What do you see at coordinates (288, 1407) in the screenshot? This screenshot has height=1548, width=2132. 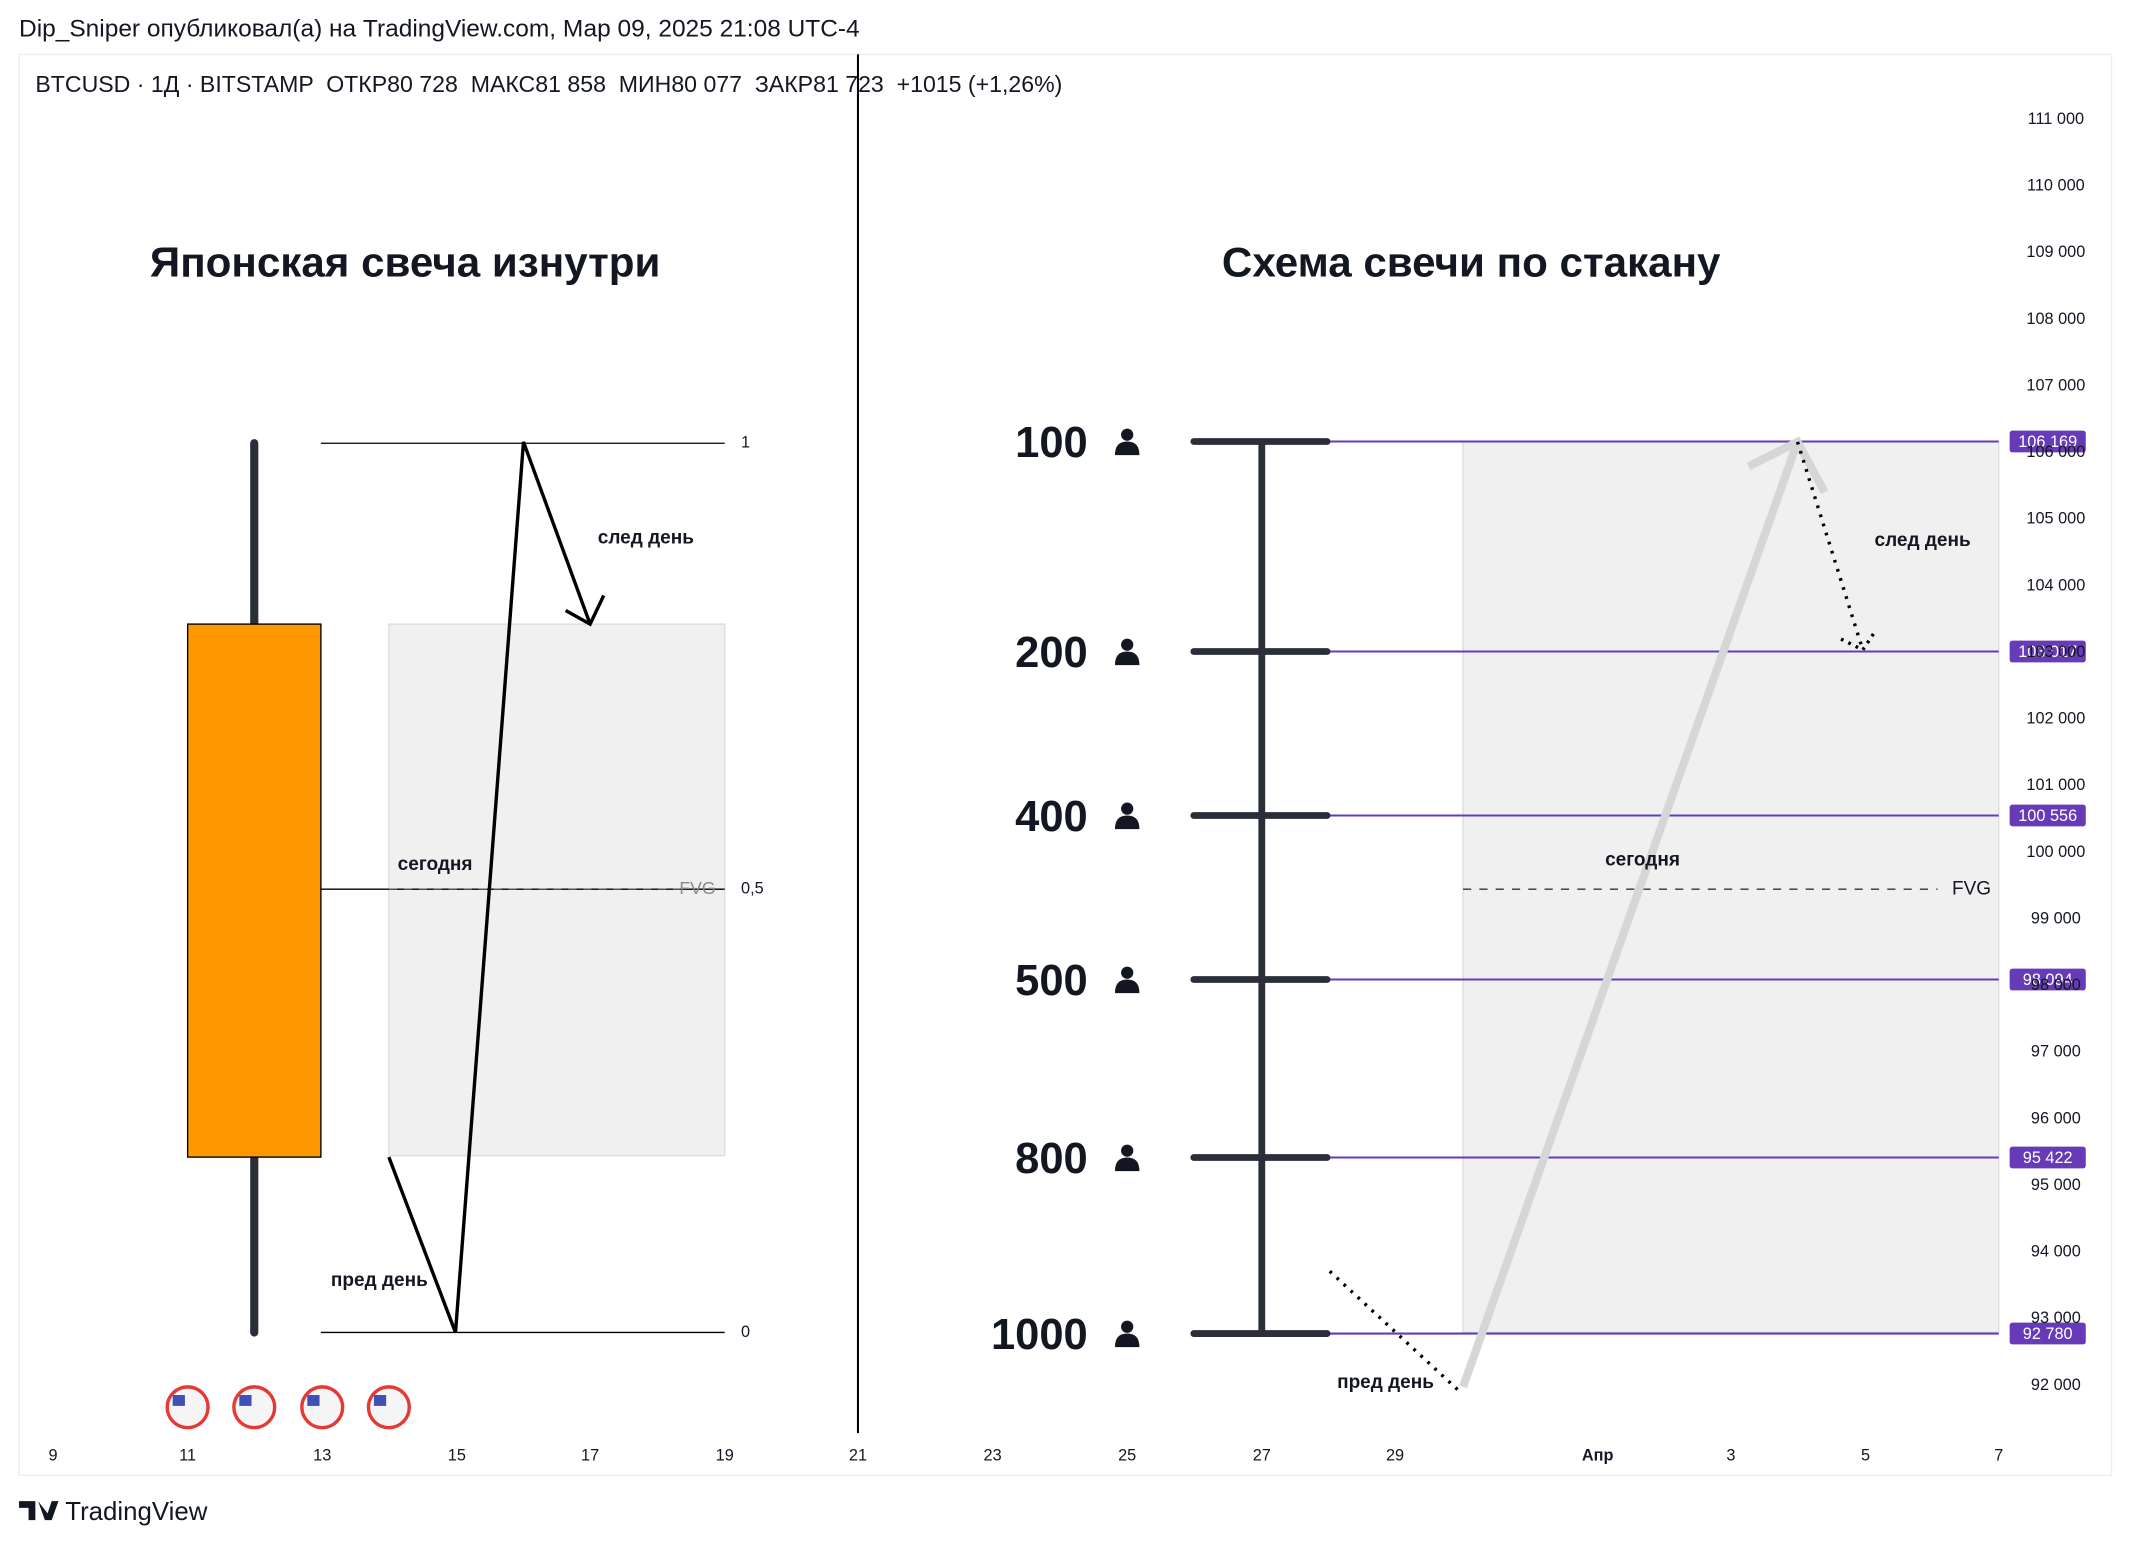 I see `event-flags` at bounding box center [288, 1407].